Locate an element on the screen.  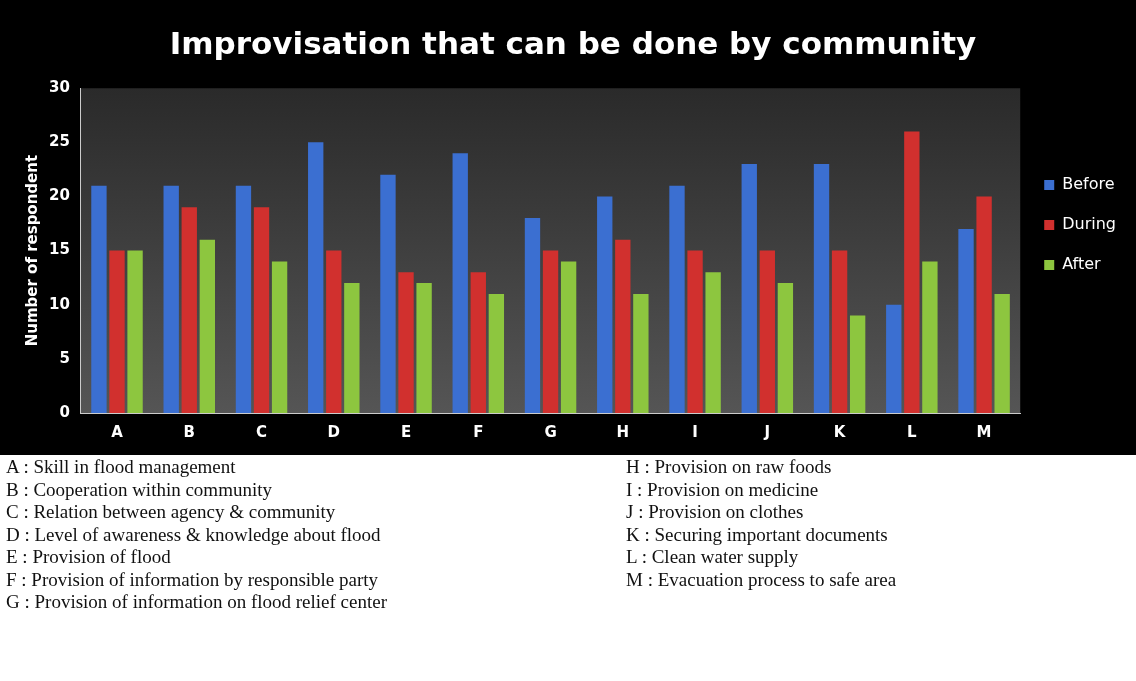
y-tick-label: 20 is located at coordinates (59, 195).